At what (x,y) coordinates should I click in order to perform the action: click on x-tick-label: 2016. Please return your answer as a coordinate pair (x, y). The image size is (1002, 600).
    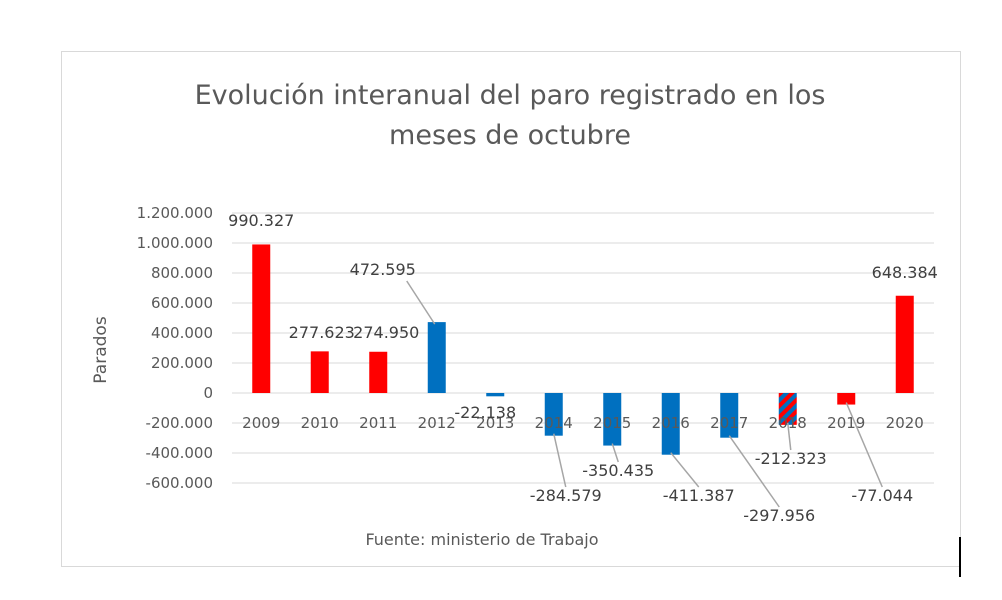
    Looking at the image, I should click on (671, 423).